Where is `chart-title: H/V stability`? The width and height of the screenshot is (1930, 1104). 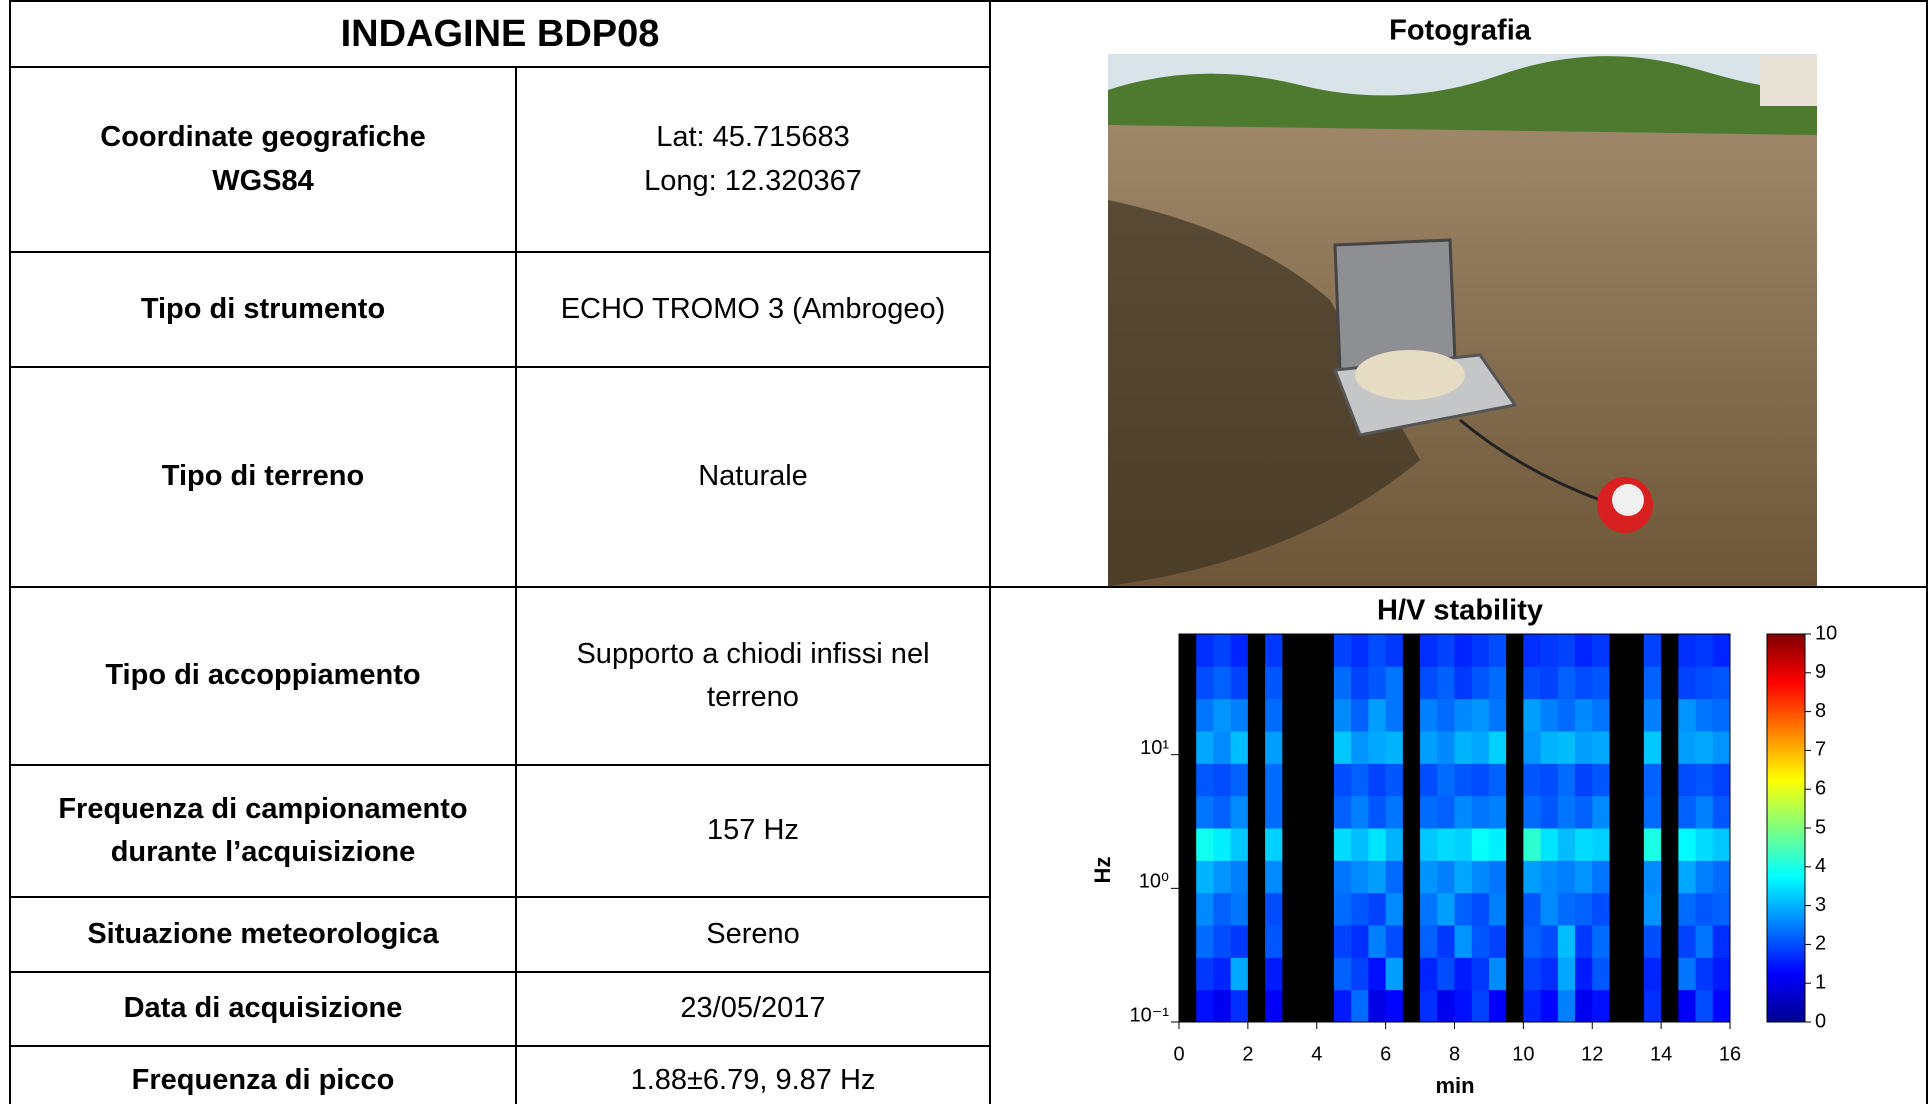 chart-title: H/V stability is located at coordinates (1460, 611).